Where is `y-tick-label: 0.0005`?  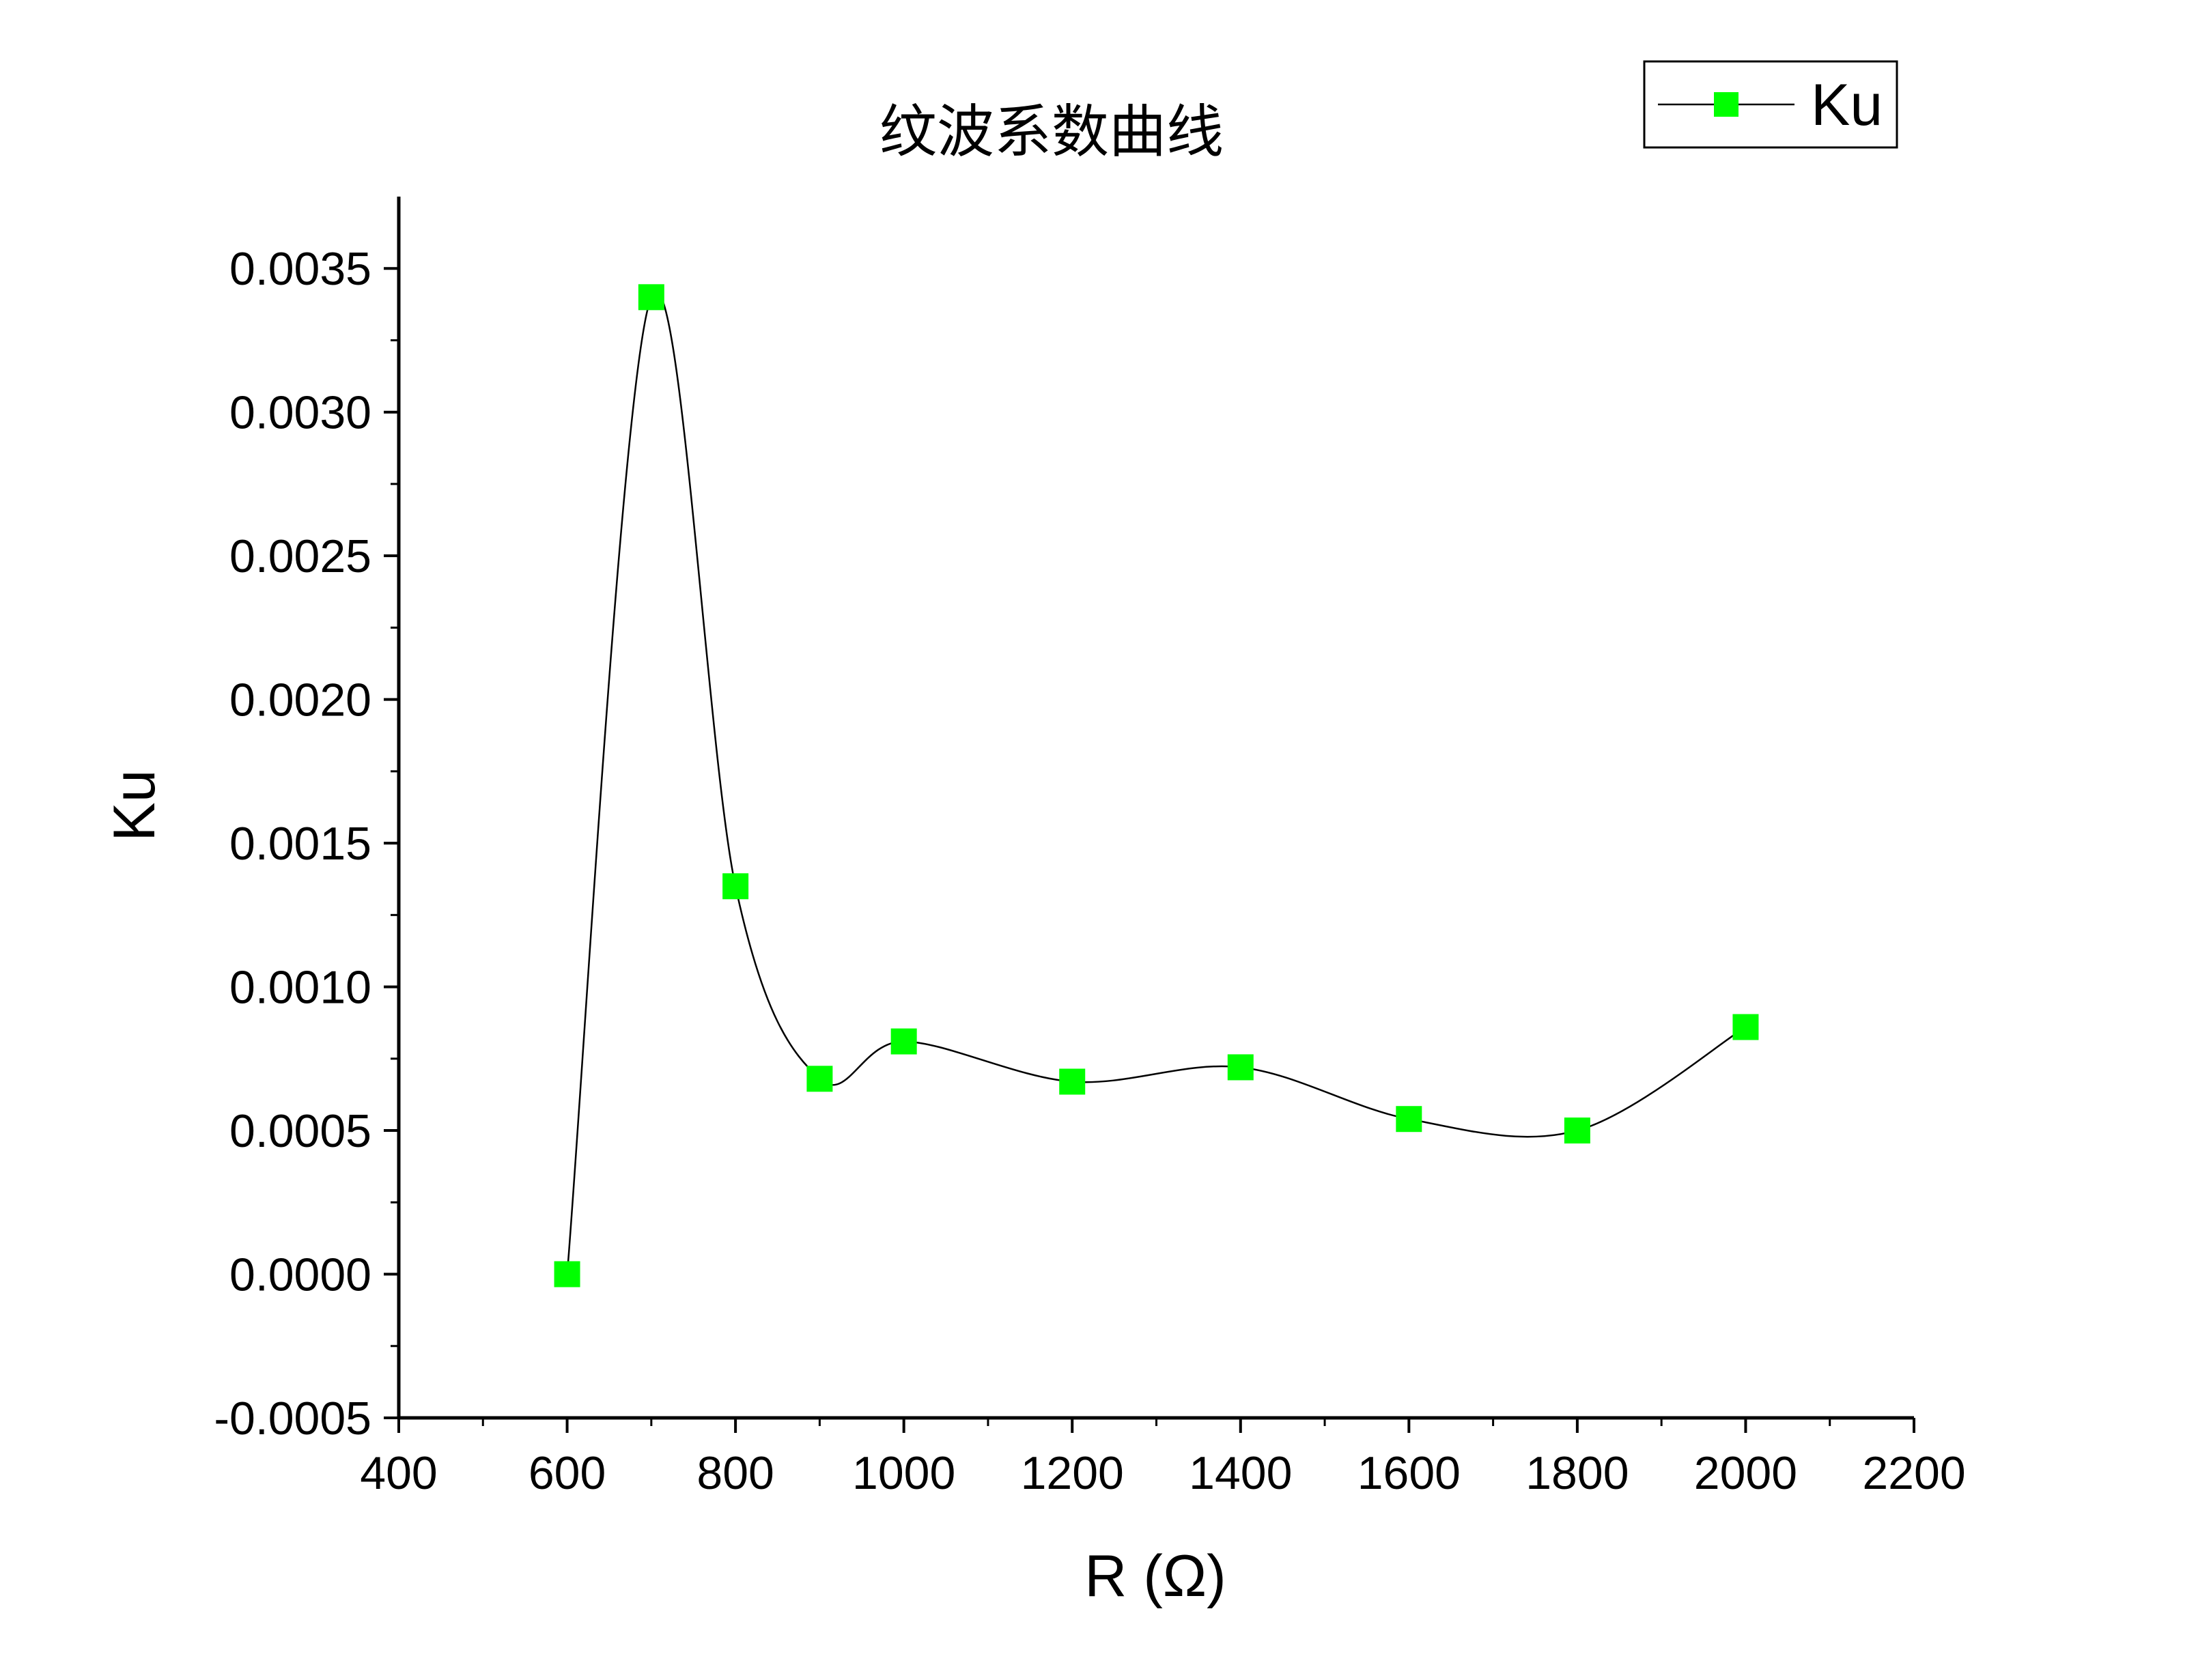 y-tick-label: 0.0005 is located at coordinates (300, 1131).